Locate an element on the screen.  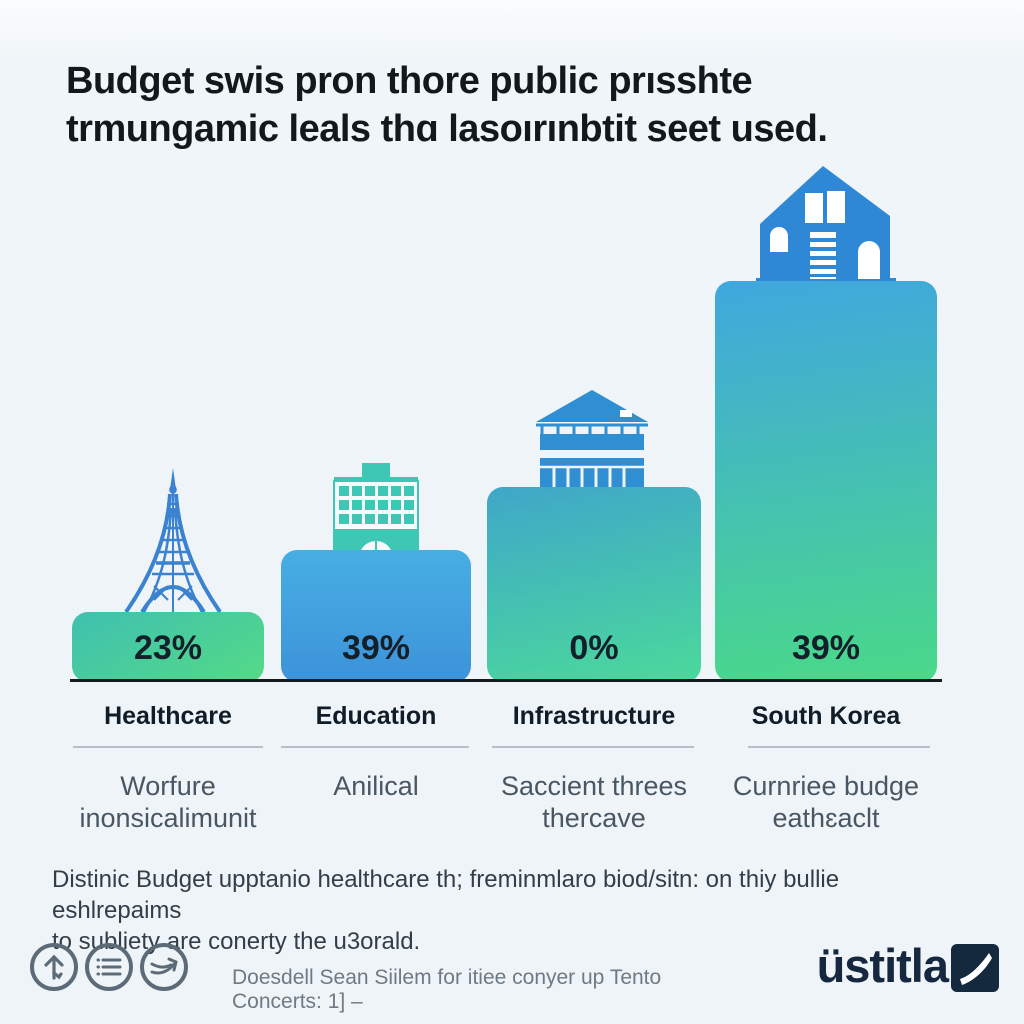
bar-education: 39% is located at coordinates (376, 616).